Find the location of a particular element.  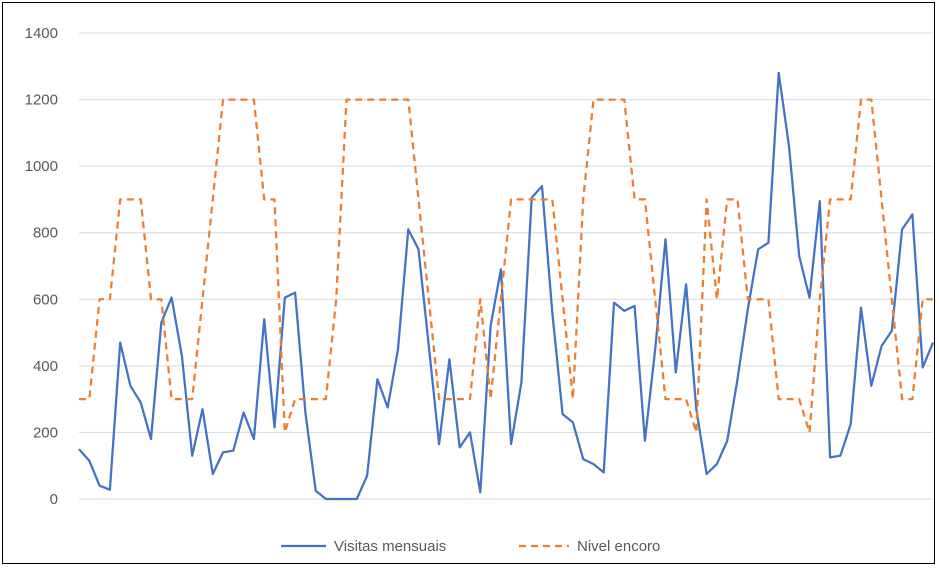

y-tick-label-800: 800 is located at coordinates (45, 233).